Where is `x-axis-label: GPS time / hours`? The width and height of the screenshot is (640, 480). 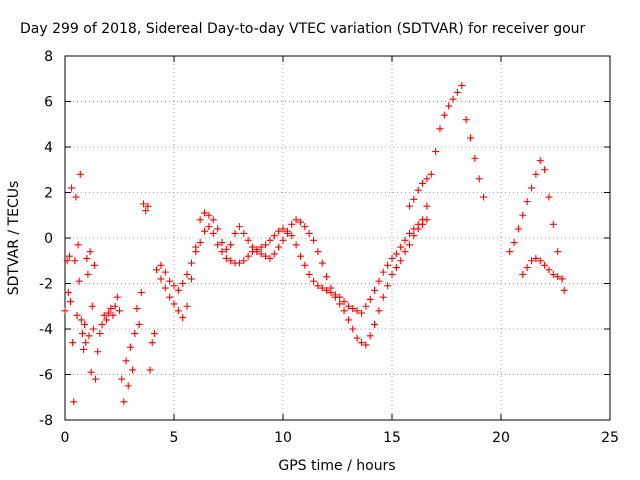
x-axis-label: GPS time / hours is located at coordinates (336, 466).